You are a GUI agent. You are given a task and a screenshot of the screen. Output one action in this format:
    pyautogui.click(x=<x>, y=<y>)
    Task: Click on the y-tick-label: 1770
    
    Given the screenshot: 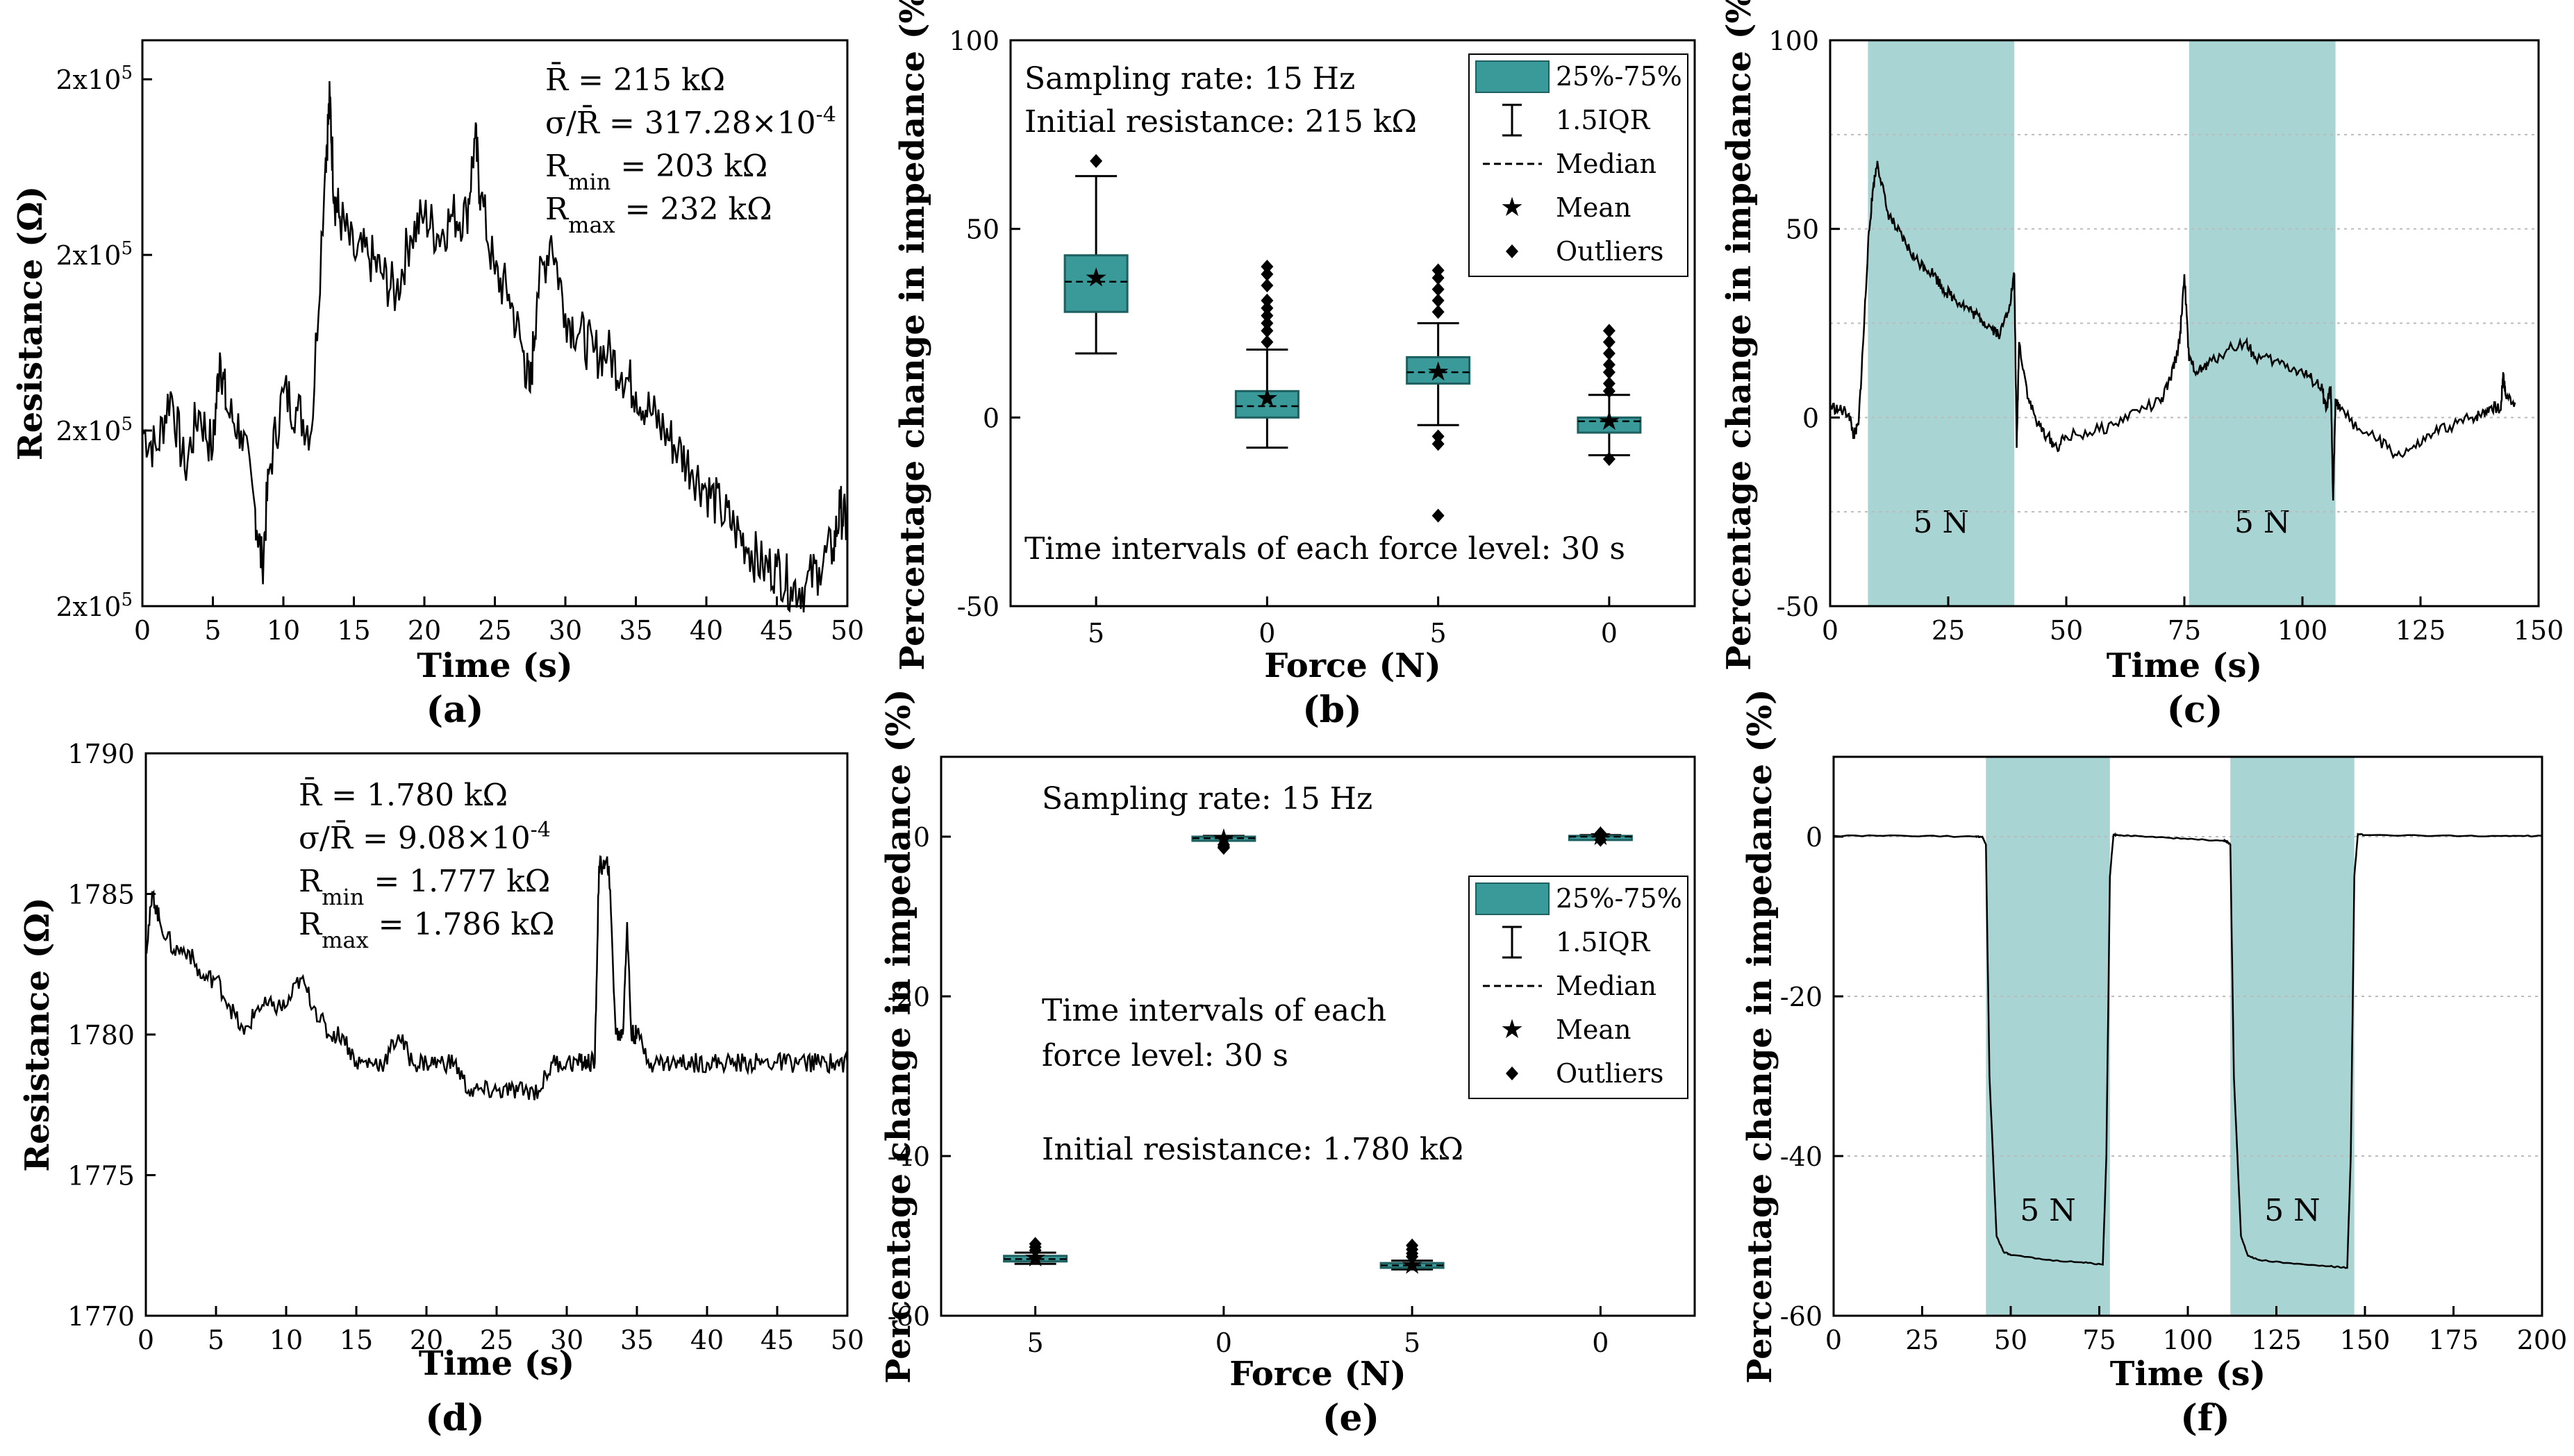 What is the action you would take?
    pyautogui.click(x=101, y=1316)
    